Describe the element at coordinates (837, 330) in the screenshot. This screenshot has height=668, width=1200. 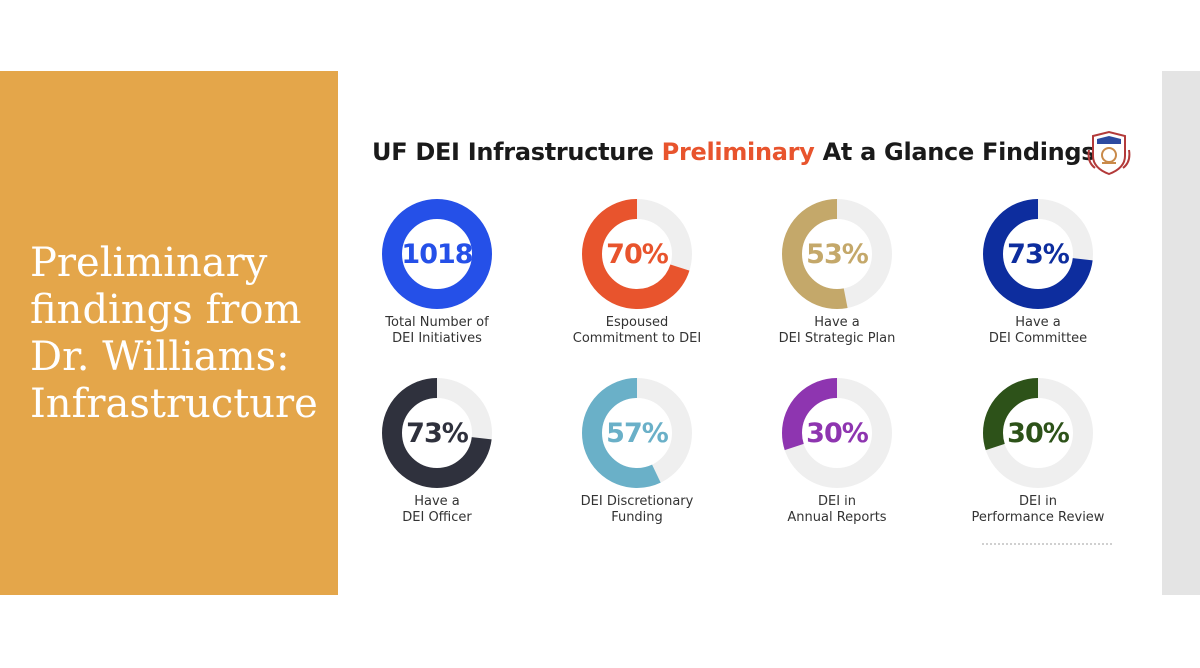
I see `stat-caption: Have a DEI Strategic Plan` at that location.